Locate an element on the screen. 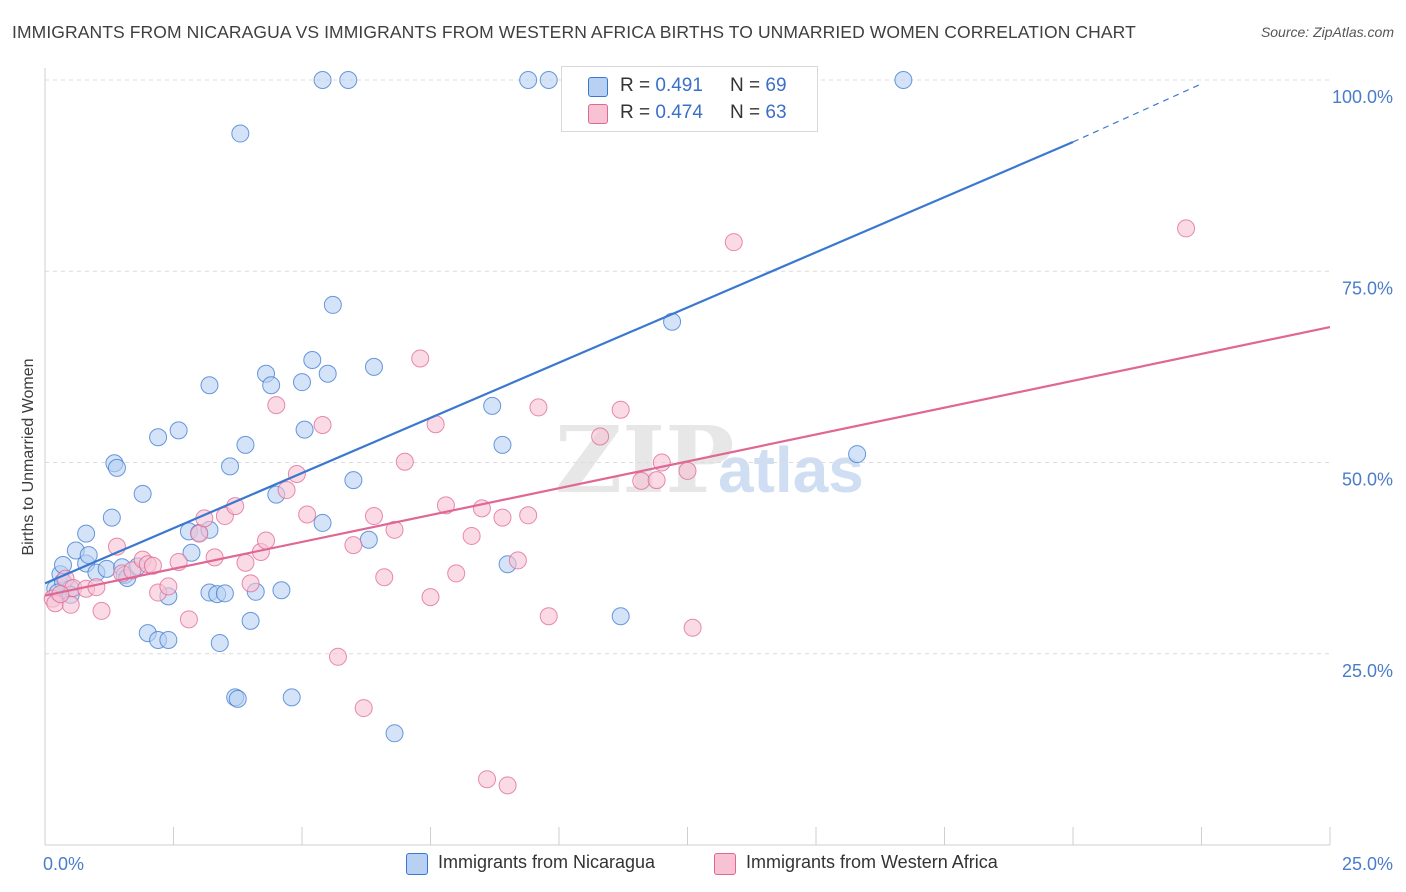 This screenshot has height=892, width=1406. watermark-zip: ZIP is located at coordinates (644, 460).